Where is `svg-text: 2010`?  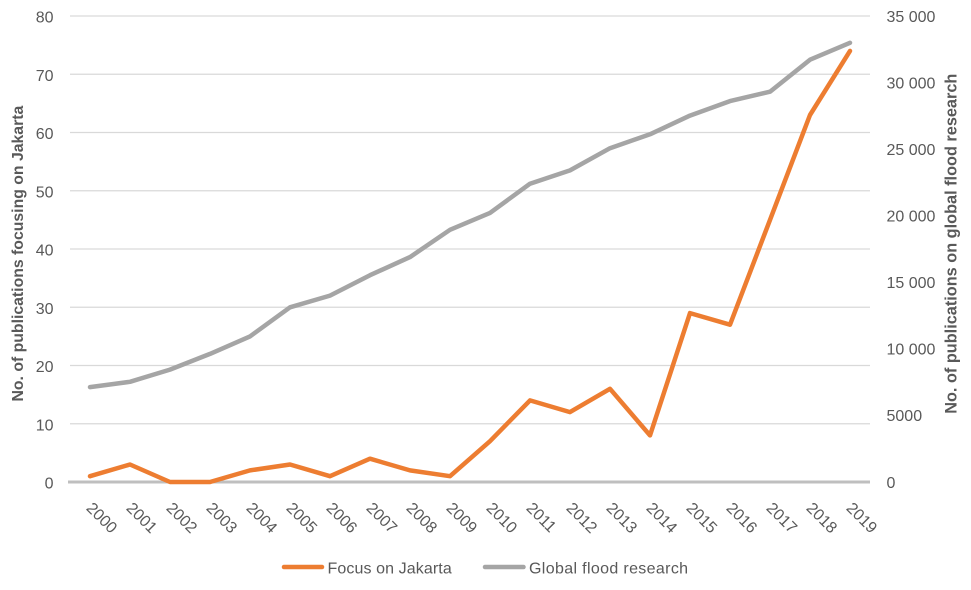 svg-text: 2010 is located at coordinates (501, 518).